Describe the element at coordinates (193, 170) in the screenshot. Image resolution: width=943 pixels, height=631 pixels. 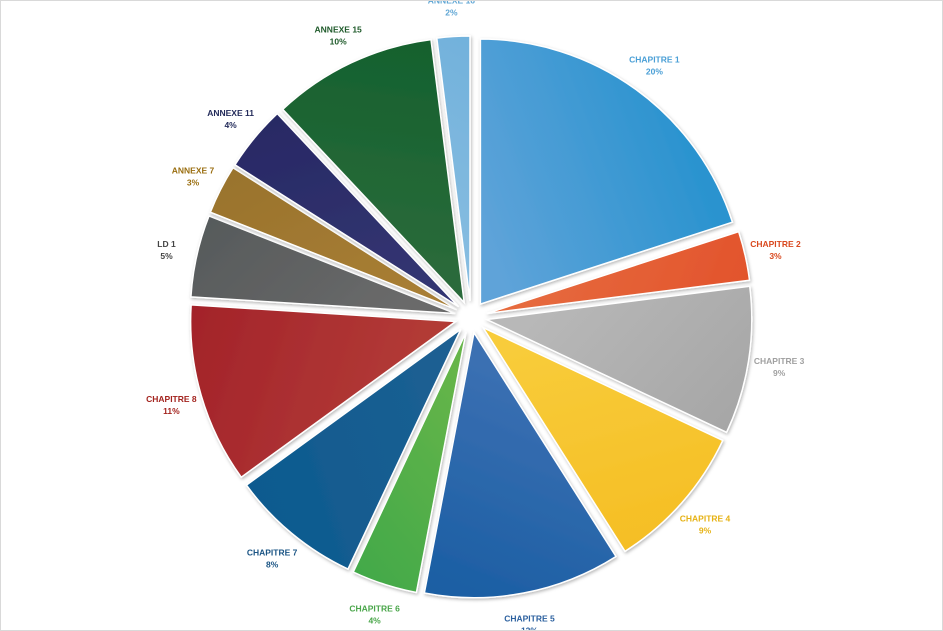
I see `slice-label-annexe-7: ANNEXE 7` at that location.